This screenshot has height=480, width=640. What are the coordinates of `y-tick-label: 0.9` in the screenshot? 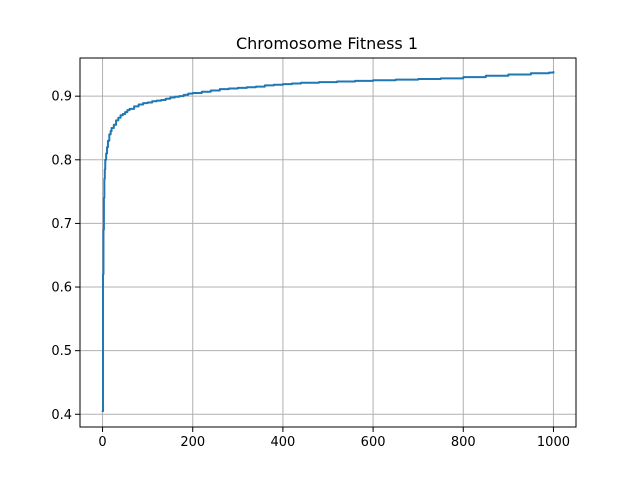 It's located at (61, 97).